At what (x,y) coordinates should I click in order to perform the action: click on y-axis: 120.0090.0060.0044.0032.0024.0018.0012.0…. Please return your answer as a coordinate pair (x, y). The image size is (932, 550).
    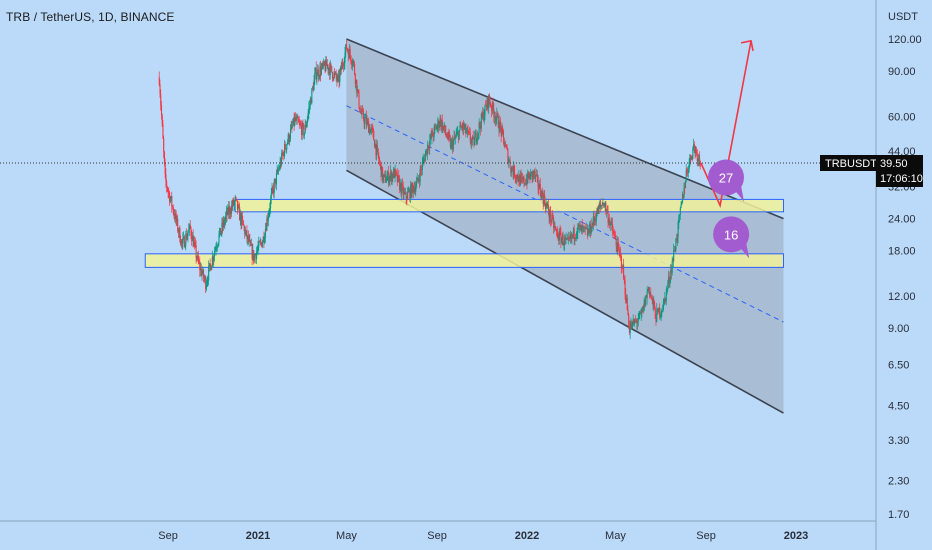
    Looking at the image, I should click on (905, 277).